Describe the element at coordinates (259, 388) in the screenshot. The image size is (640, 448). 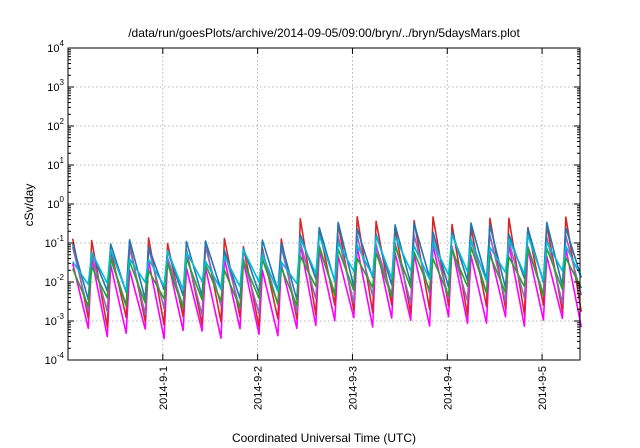
I see `x-tick-label: 2014-9-2` at that location.